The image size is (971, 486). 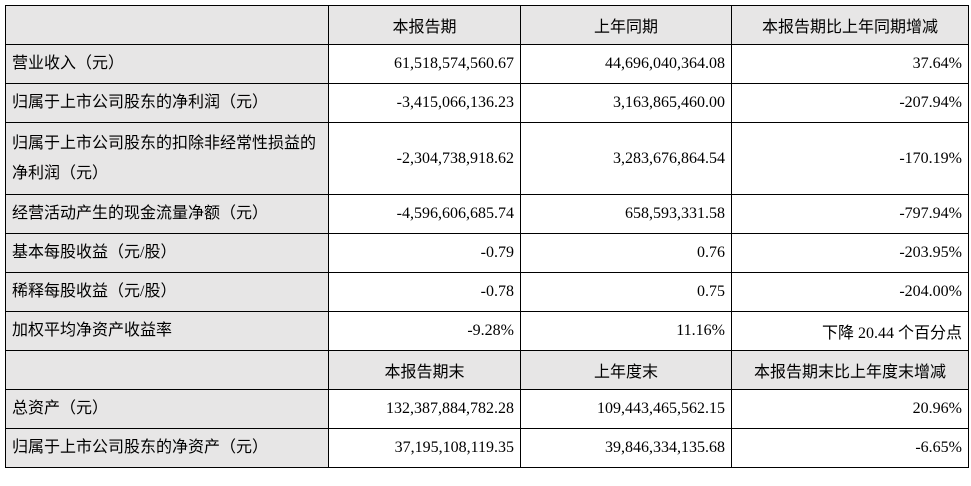 What do you see at coordinates (850, 370) in the screenshot?
I see `header-cell: 本报告期末比上年度末增减` at bounding box center [850, 370].